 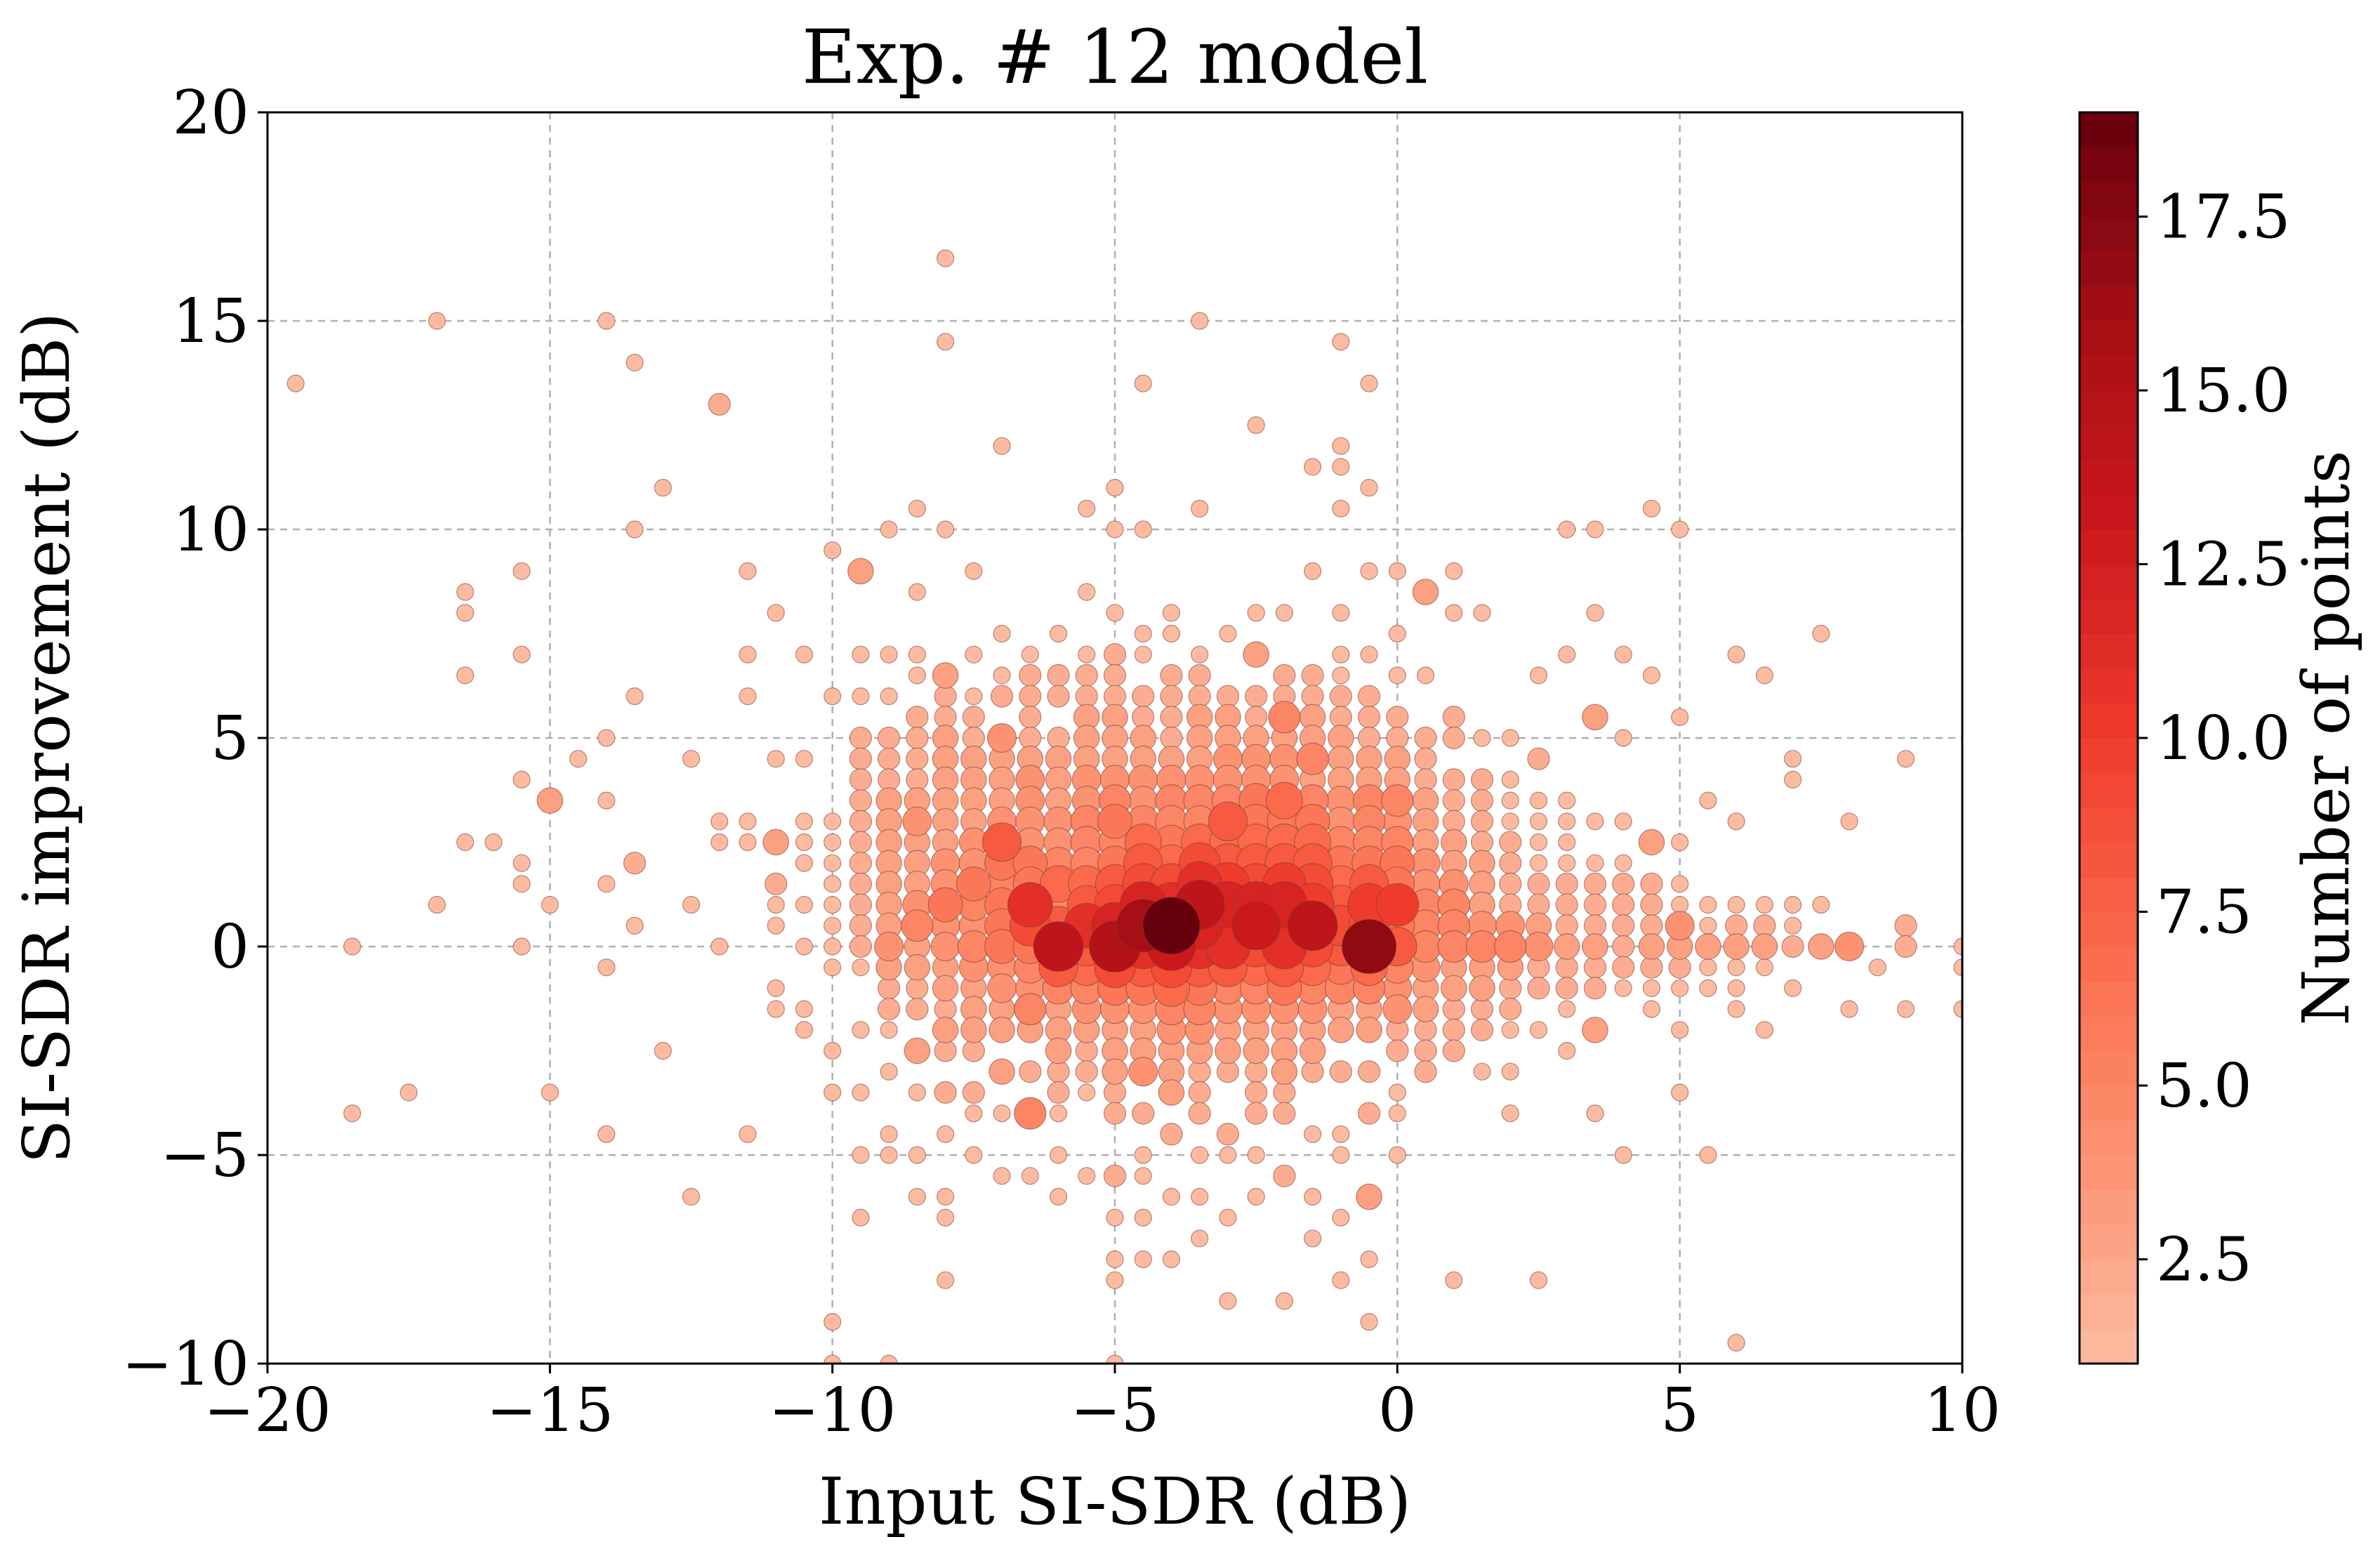 I want to click on y-tick-label: 10, so click(x=211, y=530).